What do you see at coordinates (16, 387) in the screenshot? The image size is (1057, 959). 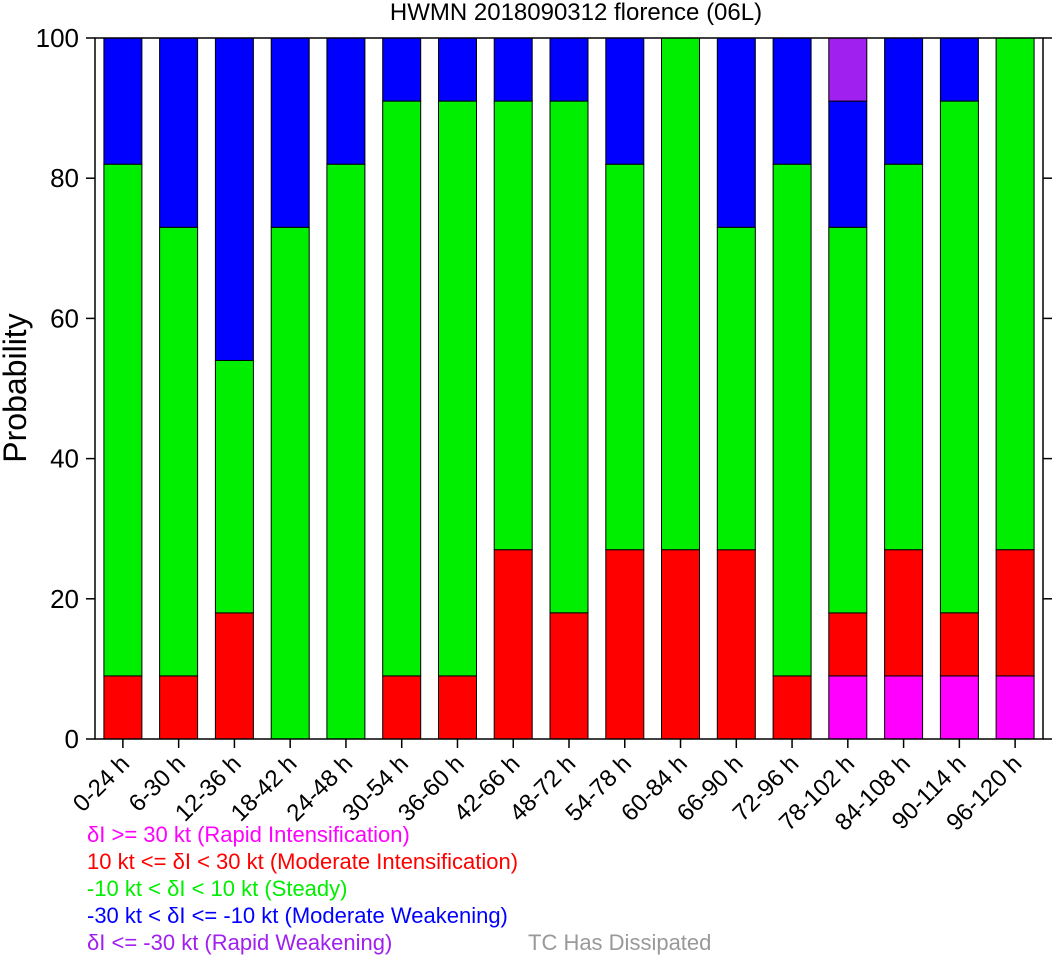 I see `y-axis-label: Probability` at bounding box center [16, 387].